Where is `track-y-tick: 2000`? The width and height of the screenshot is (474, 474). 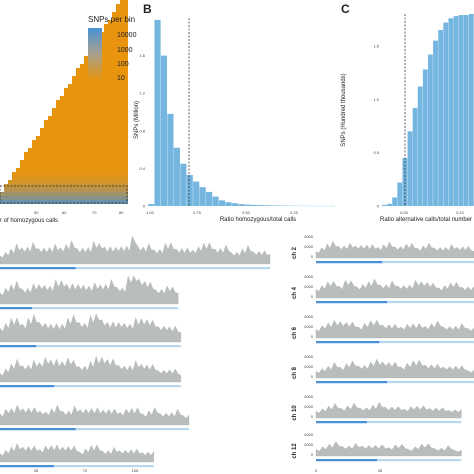 track-y-tick: 2000 is located at coordinates (309, 246).